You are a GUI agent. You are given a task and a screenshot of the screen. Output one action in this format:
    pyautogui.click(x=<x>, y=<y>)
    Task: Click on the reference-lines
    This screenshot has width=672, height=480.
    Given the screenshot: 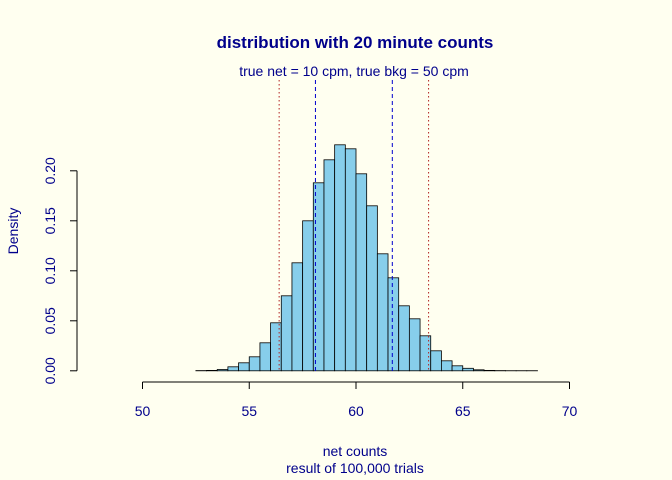 What is the action you would take?
    pyautogui.click(x=354, y=225)
    